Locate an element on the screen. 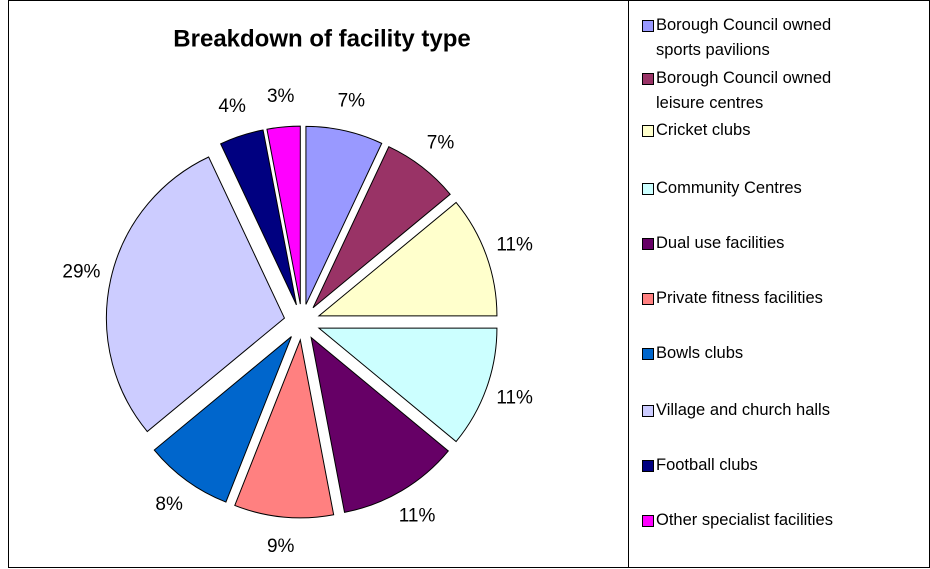 The image size is (930, 569). legend-label: Private fitness facilities is located at coordinates (739, 298).